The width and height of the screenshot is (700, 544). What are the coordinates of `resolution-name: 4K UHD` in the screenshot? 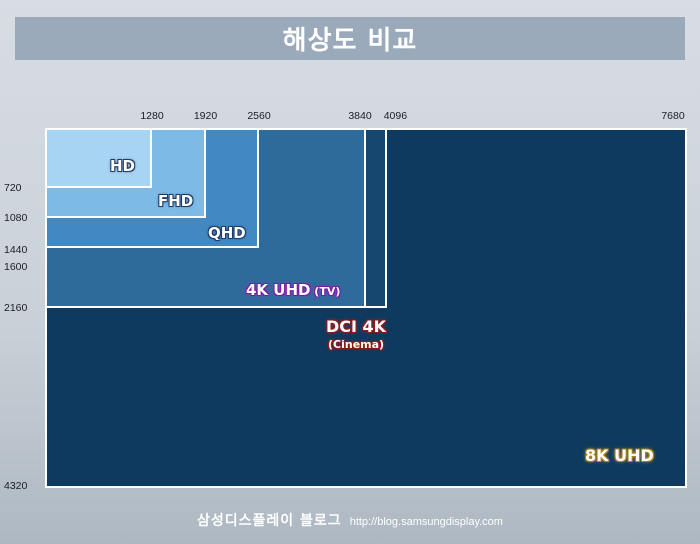 It's located at (278, 290).